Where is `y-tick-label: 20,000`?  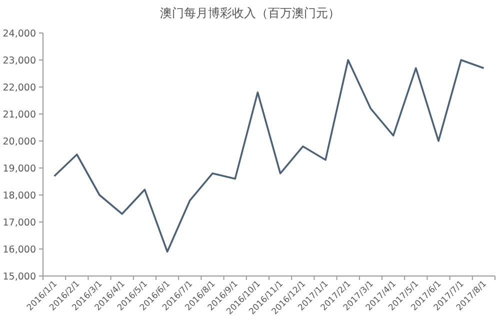 y-tick-label: 20,000 is located at coordinates (19, 142).